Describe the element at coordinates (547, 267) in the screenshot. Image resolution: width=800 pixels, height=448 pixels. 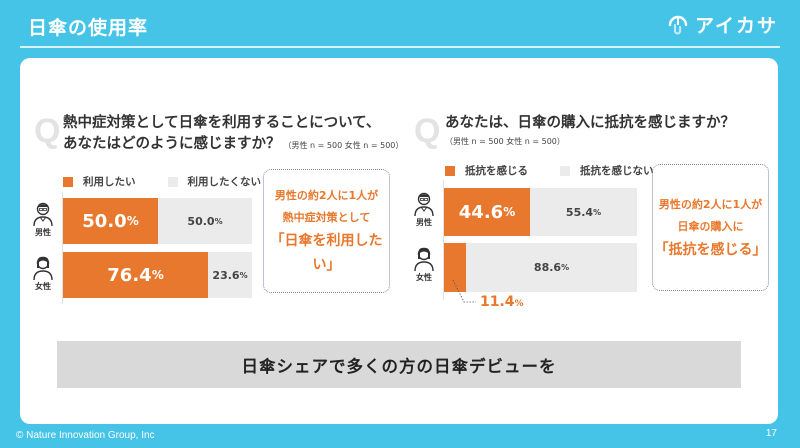
I see `value-label: 88.6` at that location.